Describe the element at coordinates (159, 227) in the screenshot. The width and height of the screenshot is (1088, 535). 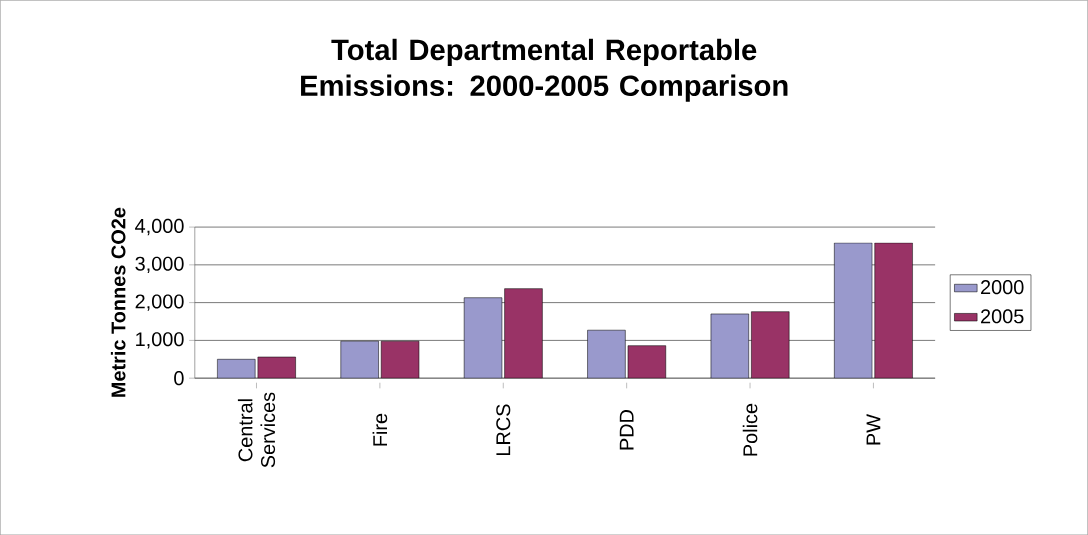
I see `y-tick-label: 4,000` at that location.